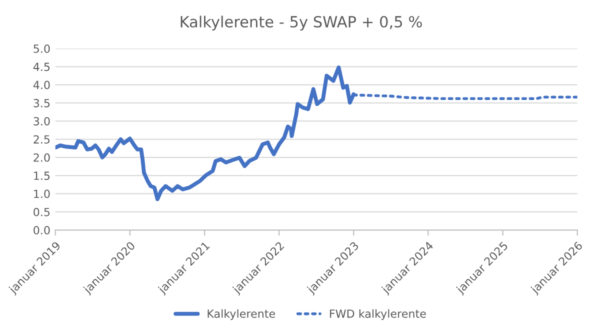 Image resolution: width=602 pixels, height=330 pixels. What do you see at coordinates (42, 121) in the screenshot?
I see `y-tick-label: 3.0` at bounding box center [42, 121].